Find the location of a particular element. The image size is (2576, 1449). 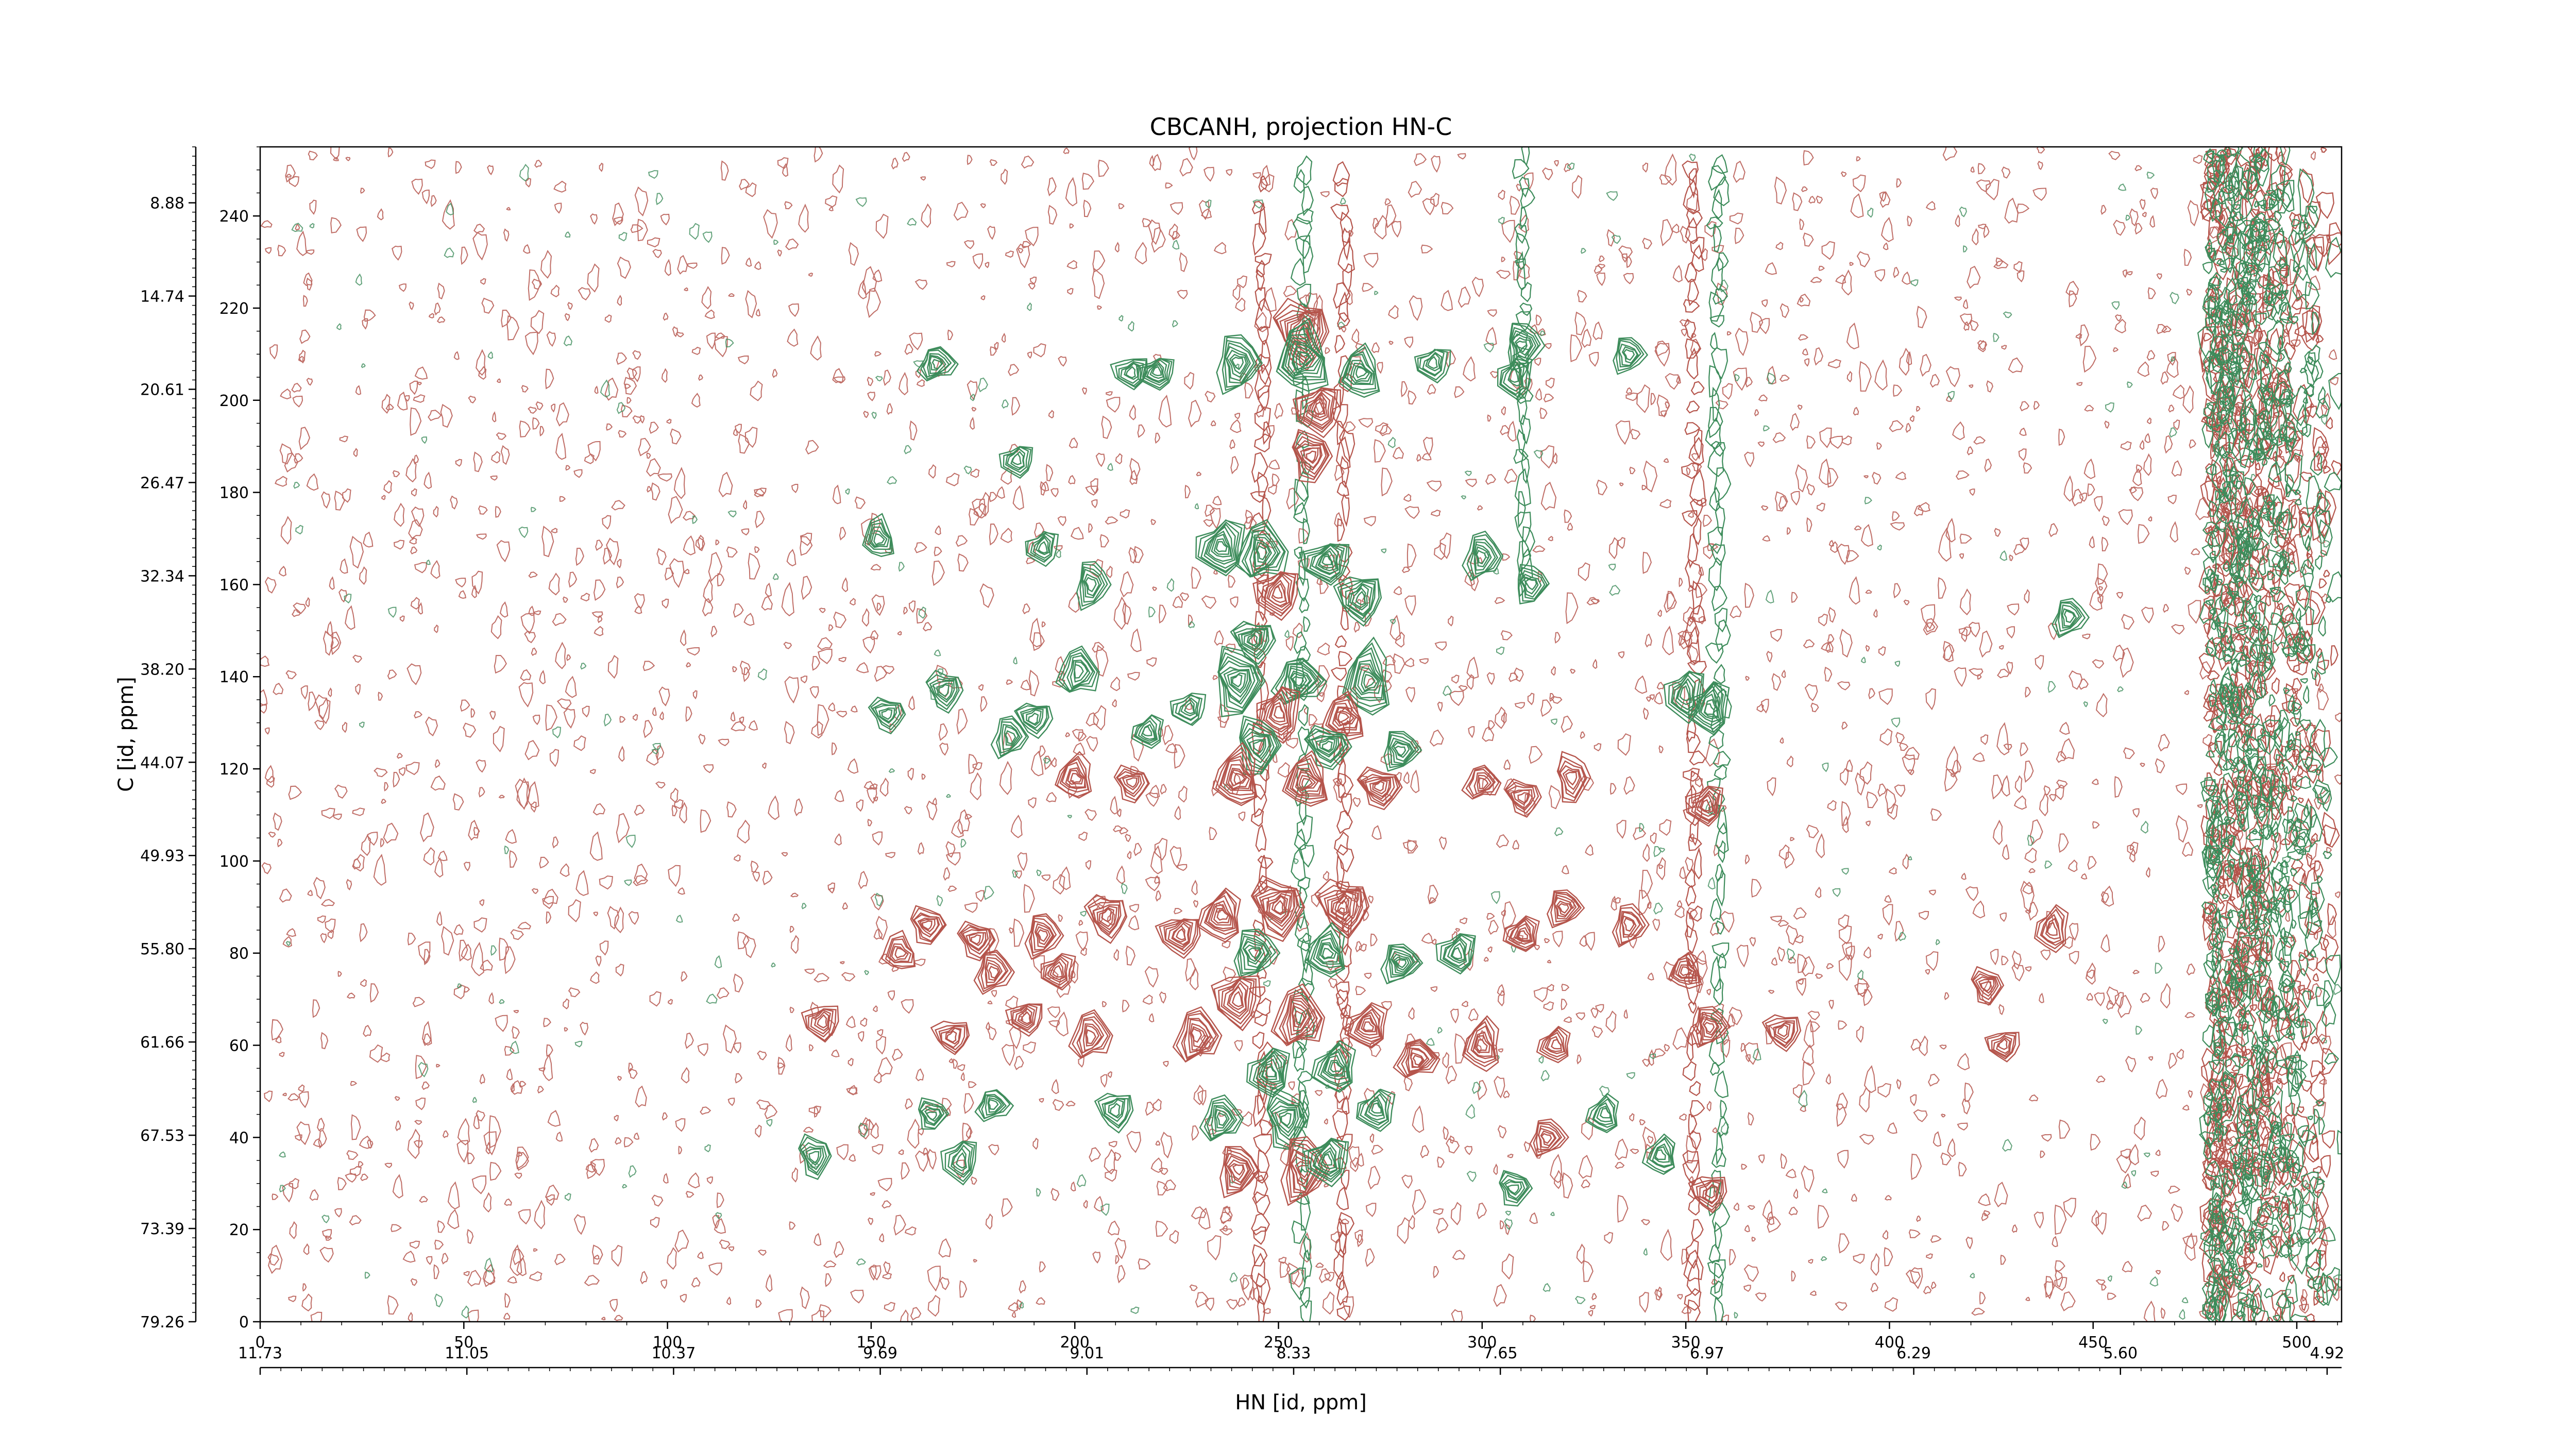

y-ppm-tick-label: 67.53 is located at coordinates (162, 1136).